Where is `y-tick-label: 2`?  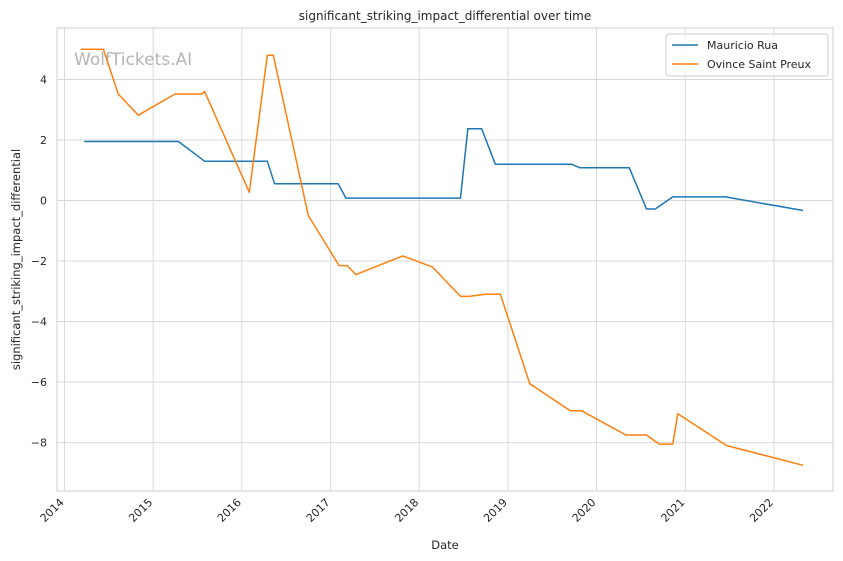 y-tick-label: 2 is located at coordinates (43, 140).